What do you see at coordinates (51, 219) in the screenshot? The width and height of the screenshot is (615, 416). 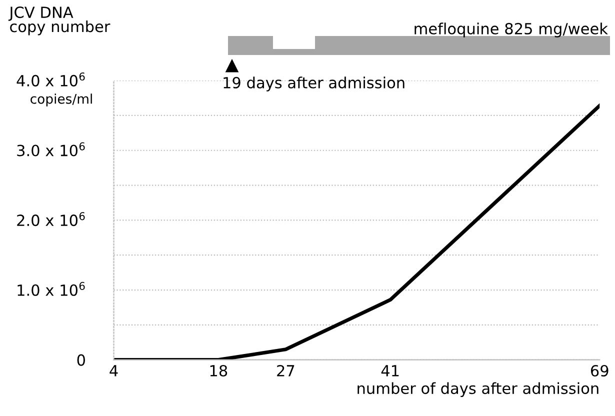 I see `y-tick-label: 2.0 x 10$^{6}$` at bounding box center [51, 219].